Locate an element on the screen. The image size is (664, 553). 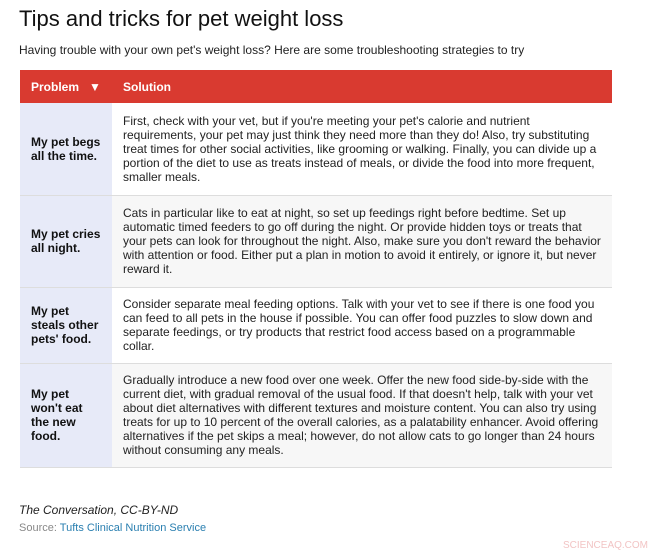
problem-cell: My pet cries all night. is located at coordinates (66, 241).